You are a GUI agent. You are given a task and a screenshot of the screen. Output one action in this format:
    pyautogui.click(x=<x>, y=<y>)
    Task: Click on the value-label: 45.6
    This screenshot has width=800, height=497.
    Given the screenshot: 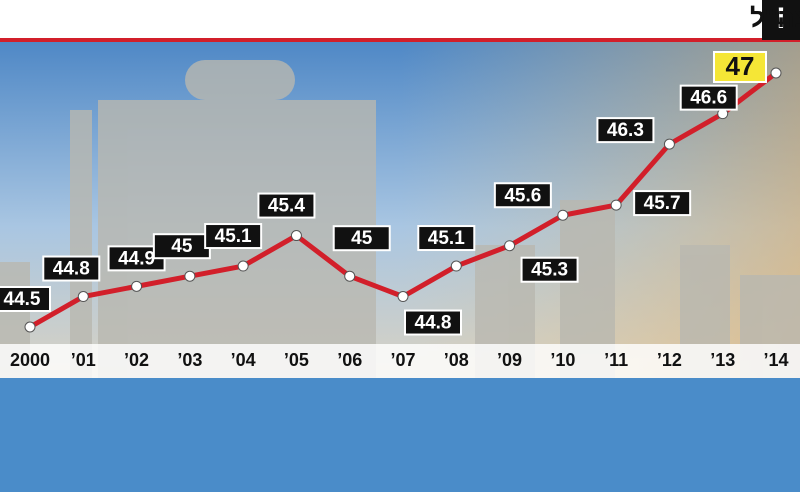 What is the action you would take?
    pyautogui.click(x=522, y=195)
    